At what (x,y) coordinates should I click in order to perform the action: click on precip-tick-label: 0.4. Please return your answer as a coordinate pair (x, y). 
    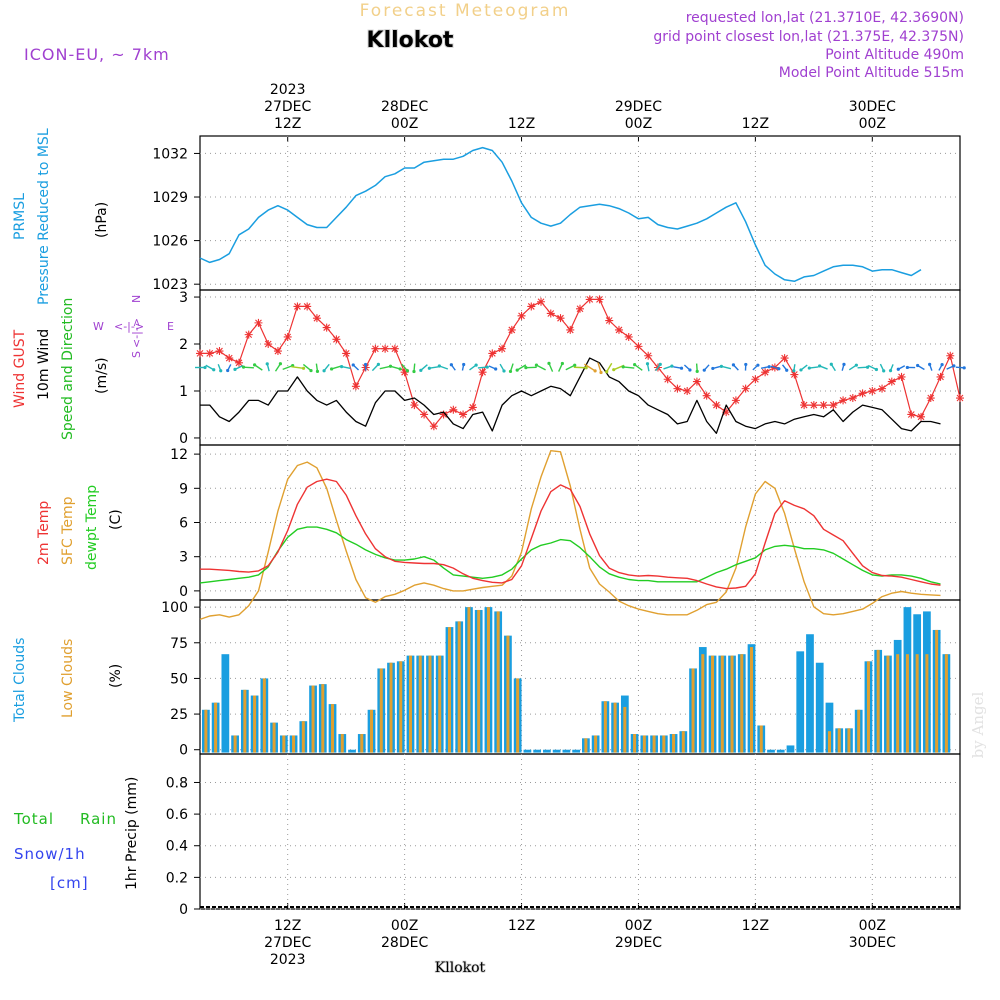
    Looking at the image, I should click on (177, 847).